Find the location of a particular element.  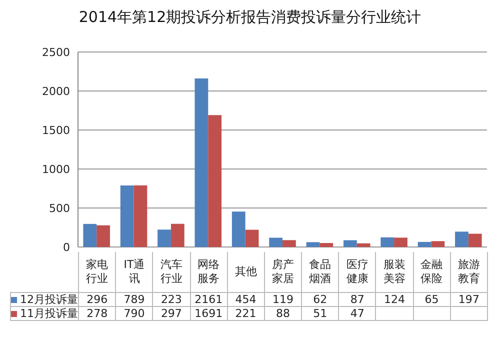

table-cell: 12月投诉量 is located at coordinates (44, 299).